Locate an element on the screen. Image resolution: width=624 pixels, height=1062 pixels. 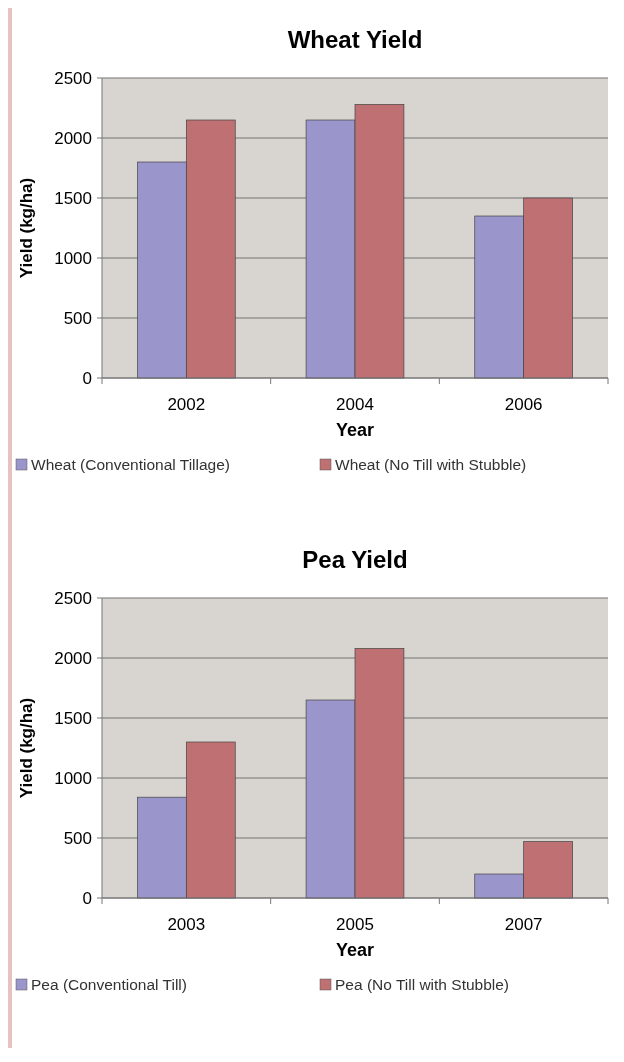
legend-label: Pea (Conventional Till) is located at coordinates (109, 984).